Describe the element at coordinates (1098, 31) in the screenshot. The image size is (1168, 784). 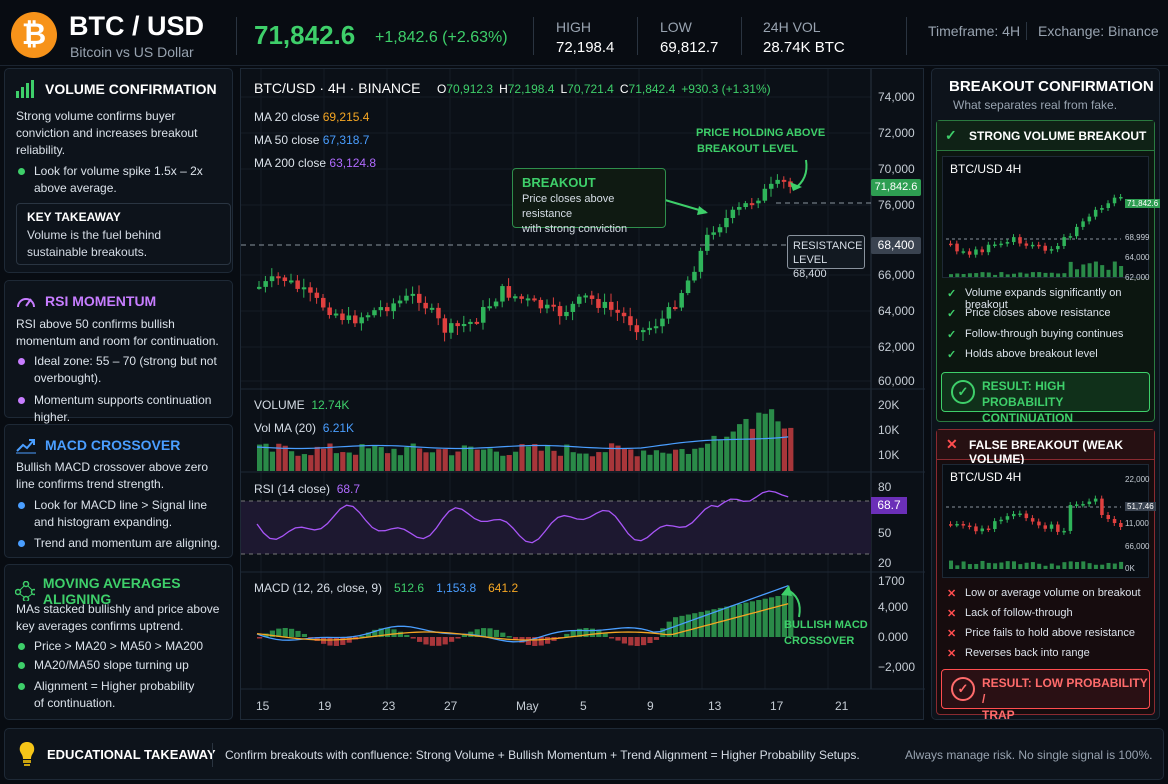
I see `exchange-selector: Exchange: Binance` at that location.